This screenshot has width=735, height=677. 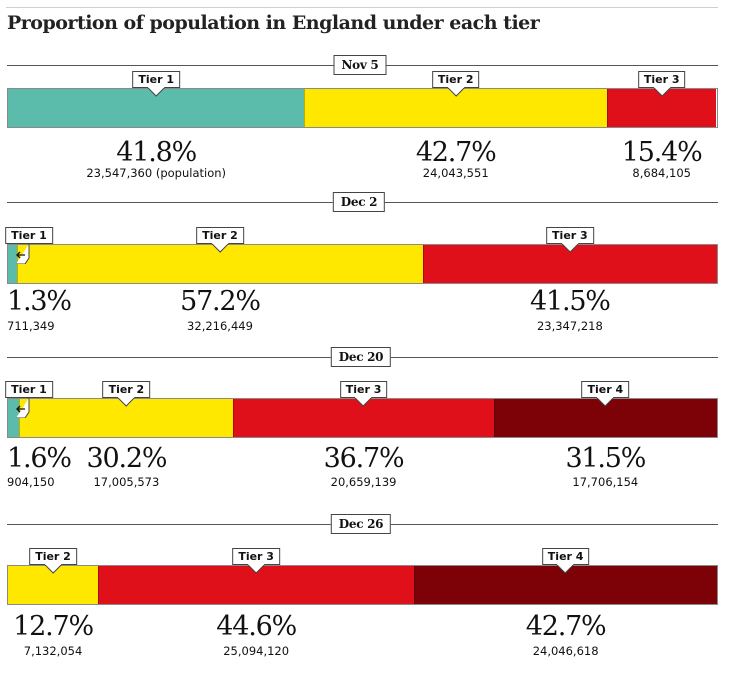 I want to click on date-label-nov-5: Nov 5, so click(x=360, y=65).